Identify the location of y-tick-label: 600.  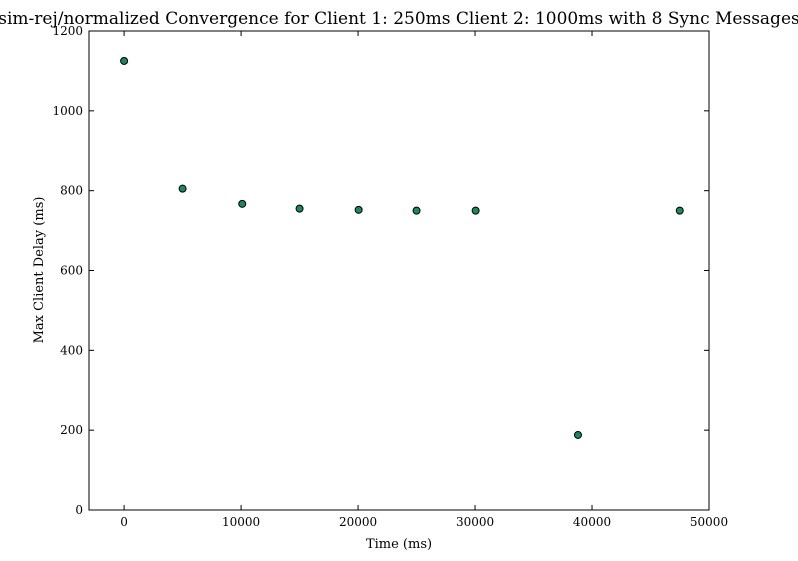
(71, 271).